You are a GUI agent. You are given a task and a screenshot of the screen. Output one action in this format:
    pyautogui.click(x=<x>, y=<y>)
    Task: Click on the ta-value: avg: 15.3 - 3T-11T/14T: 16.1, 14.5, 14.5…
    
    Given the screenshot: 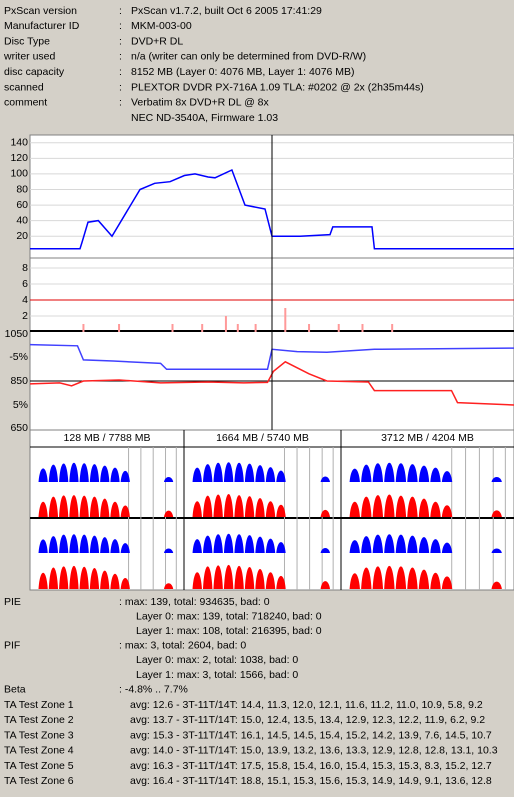 What is the action you would take?
    pyautogui.click(x=311, y=735)
    